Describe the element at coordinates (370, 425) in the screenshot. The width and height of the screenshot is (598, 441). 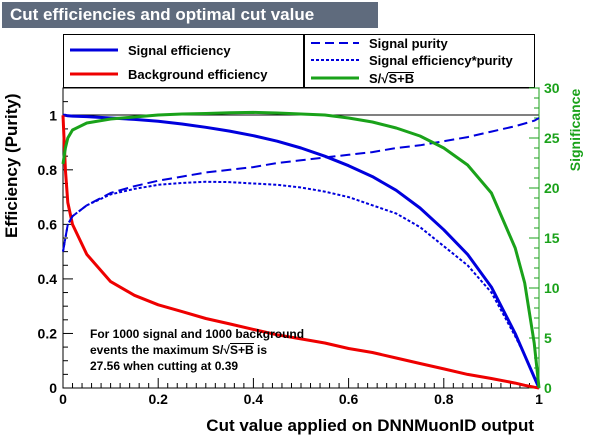
I see `x-axis-label: Cut value applied on DNNMuonID output` at that location.